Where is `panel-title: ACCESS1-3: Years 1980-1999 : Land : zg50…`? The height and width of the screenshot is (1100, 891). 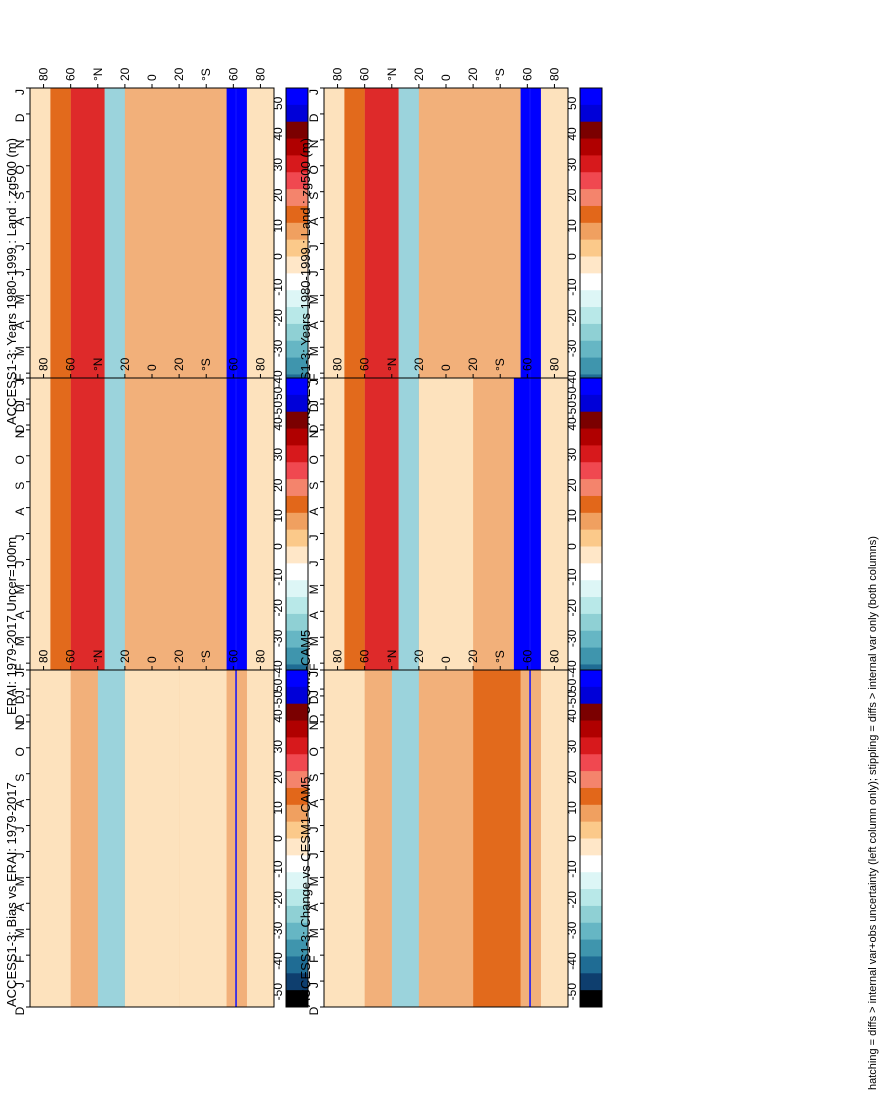
panel-title: ACCESS1-3: Years 1980-1999 : Land : zg50… is located at coordinates (11, 281).